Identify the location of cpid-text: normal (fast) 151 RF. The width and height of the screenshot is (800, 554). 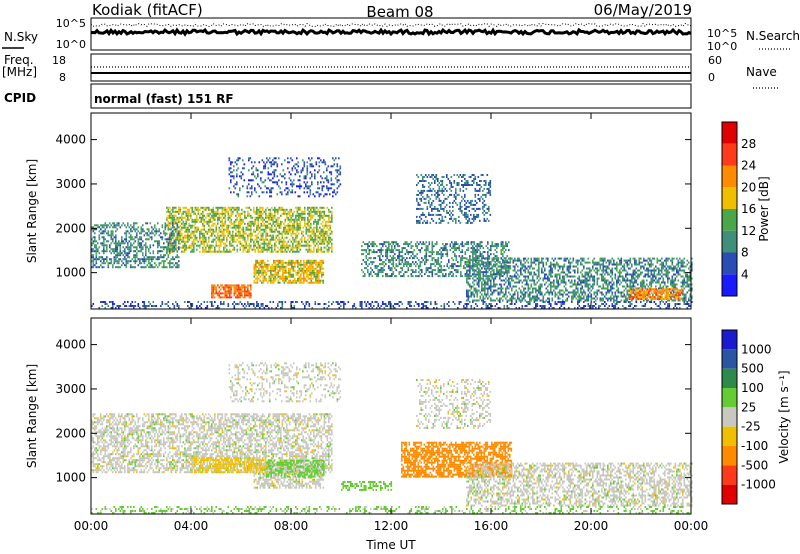
(164, 99).